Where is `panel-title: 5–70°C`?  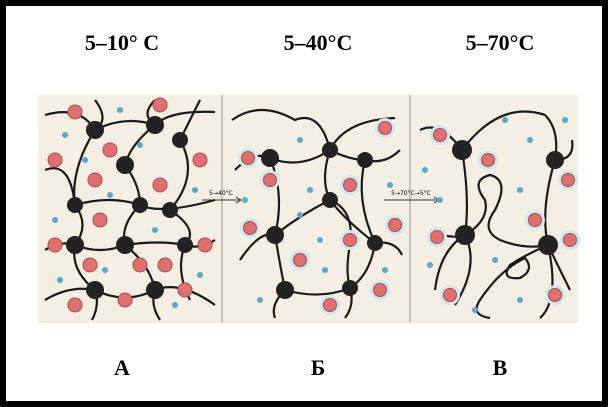
panel-title: 5–70°C is located at coordinates (500, 42).